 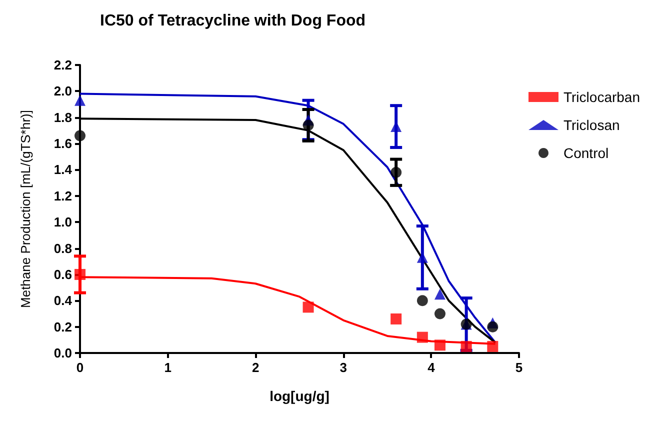 I want to click on x-tick-label: 0, so click(x=80, y=367).